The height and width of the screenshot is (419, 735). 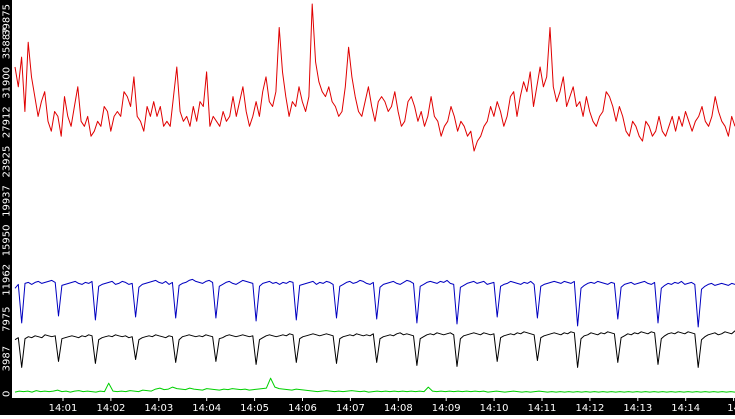 I want to click on y-axis-strip, so click(x=6, y=207).